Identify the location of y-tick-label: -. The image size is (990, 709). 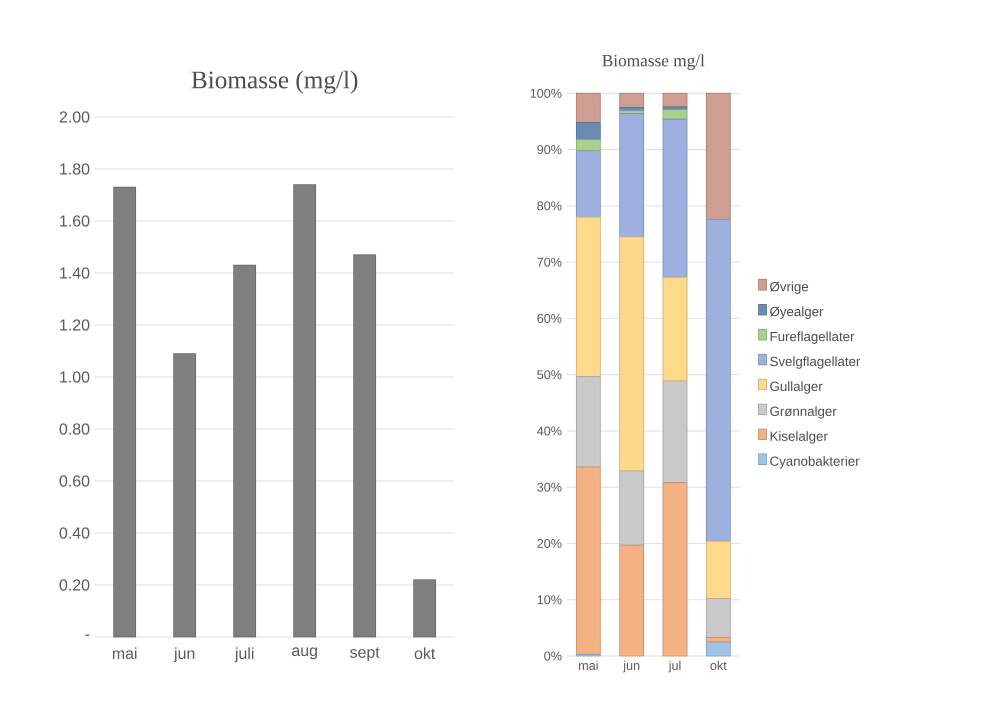
(87, 635).